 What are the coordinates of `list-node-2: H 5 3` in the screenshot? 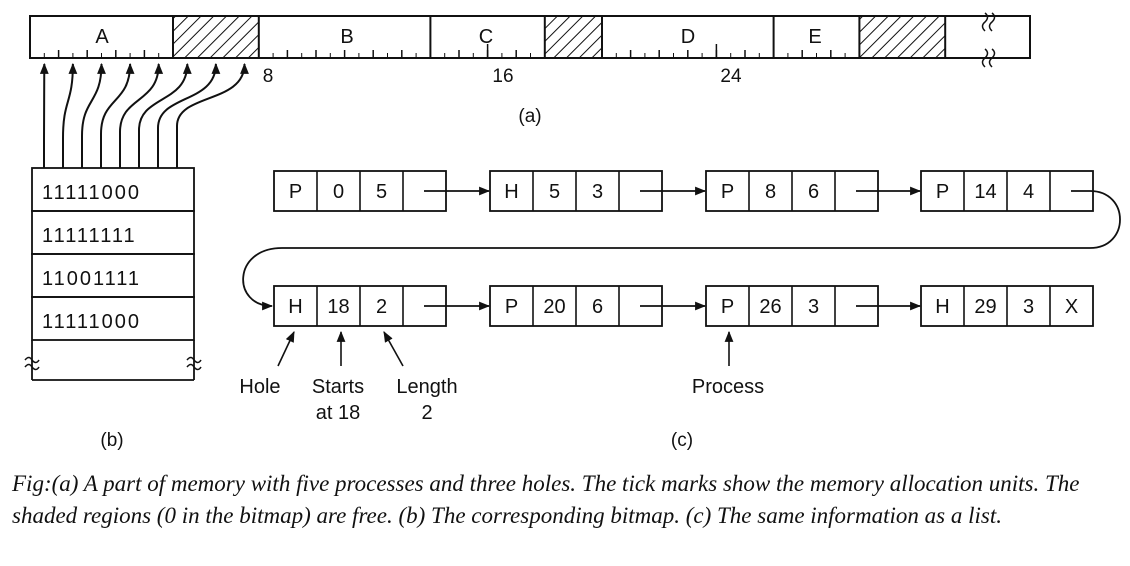 It's located at (576, 191).